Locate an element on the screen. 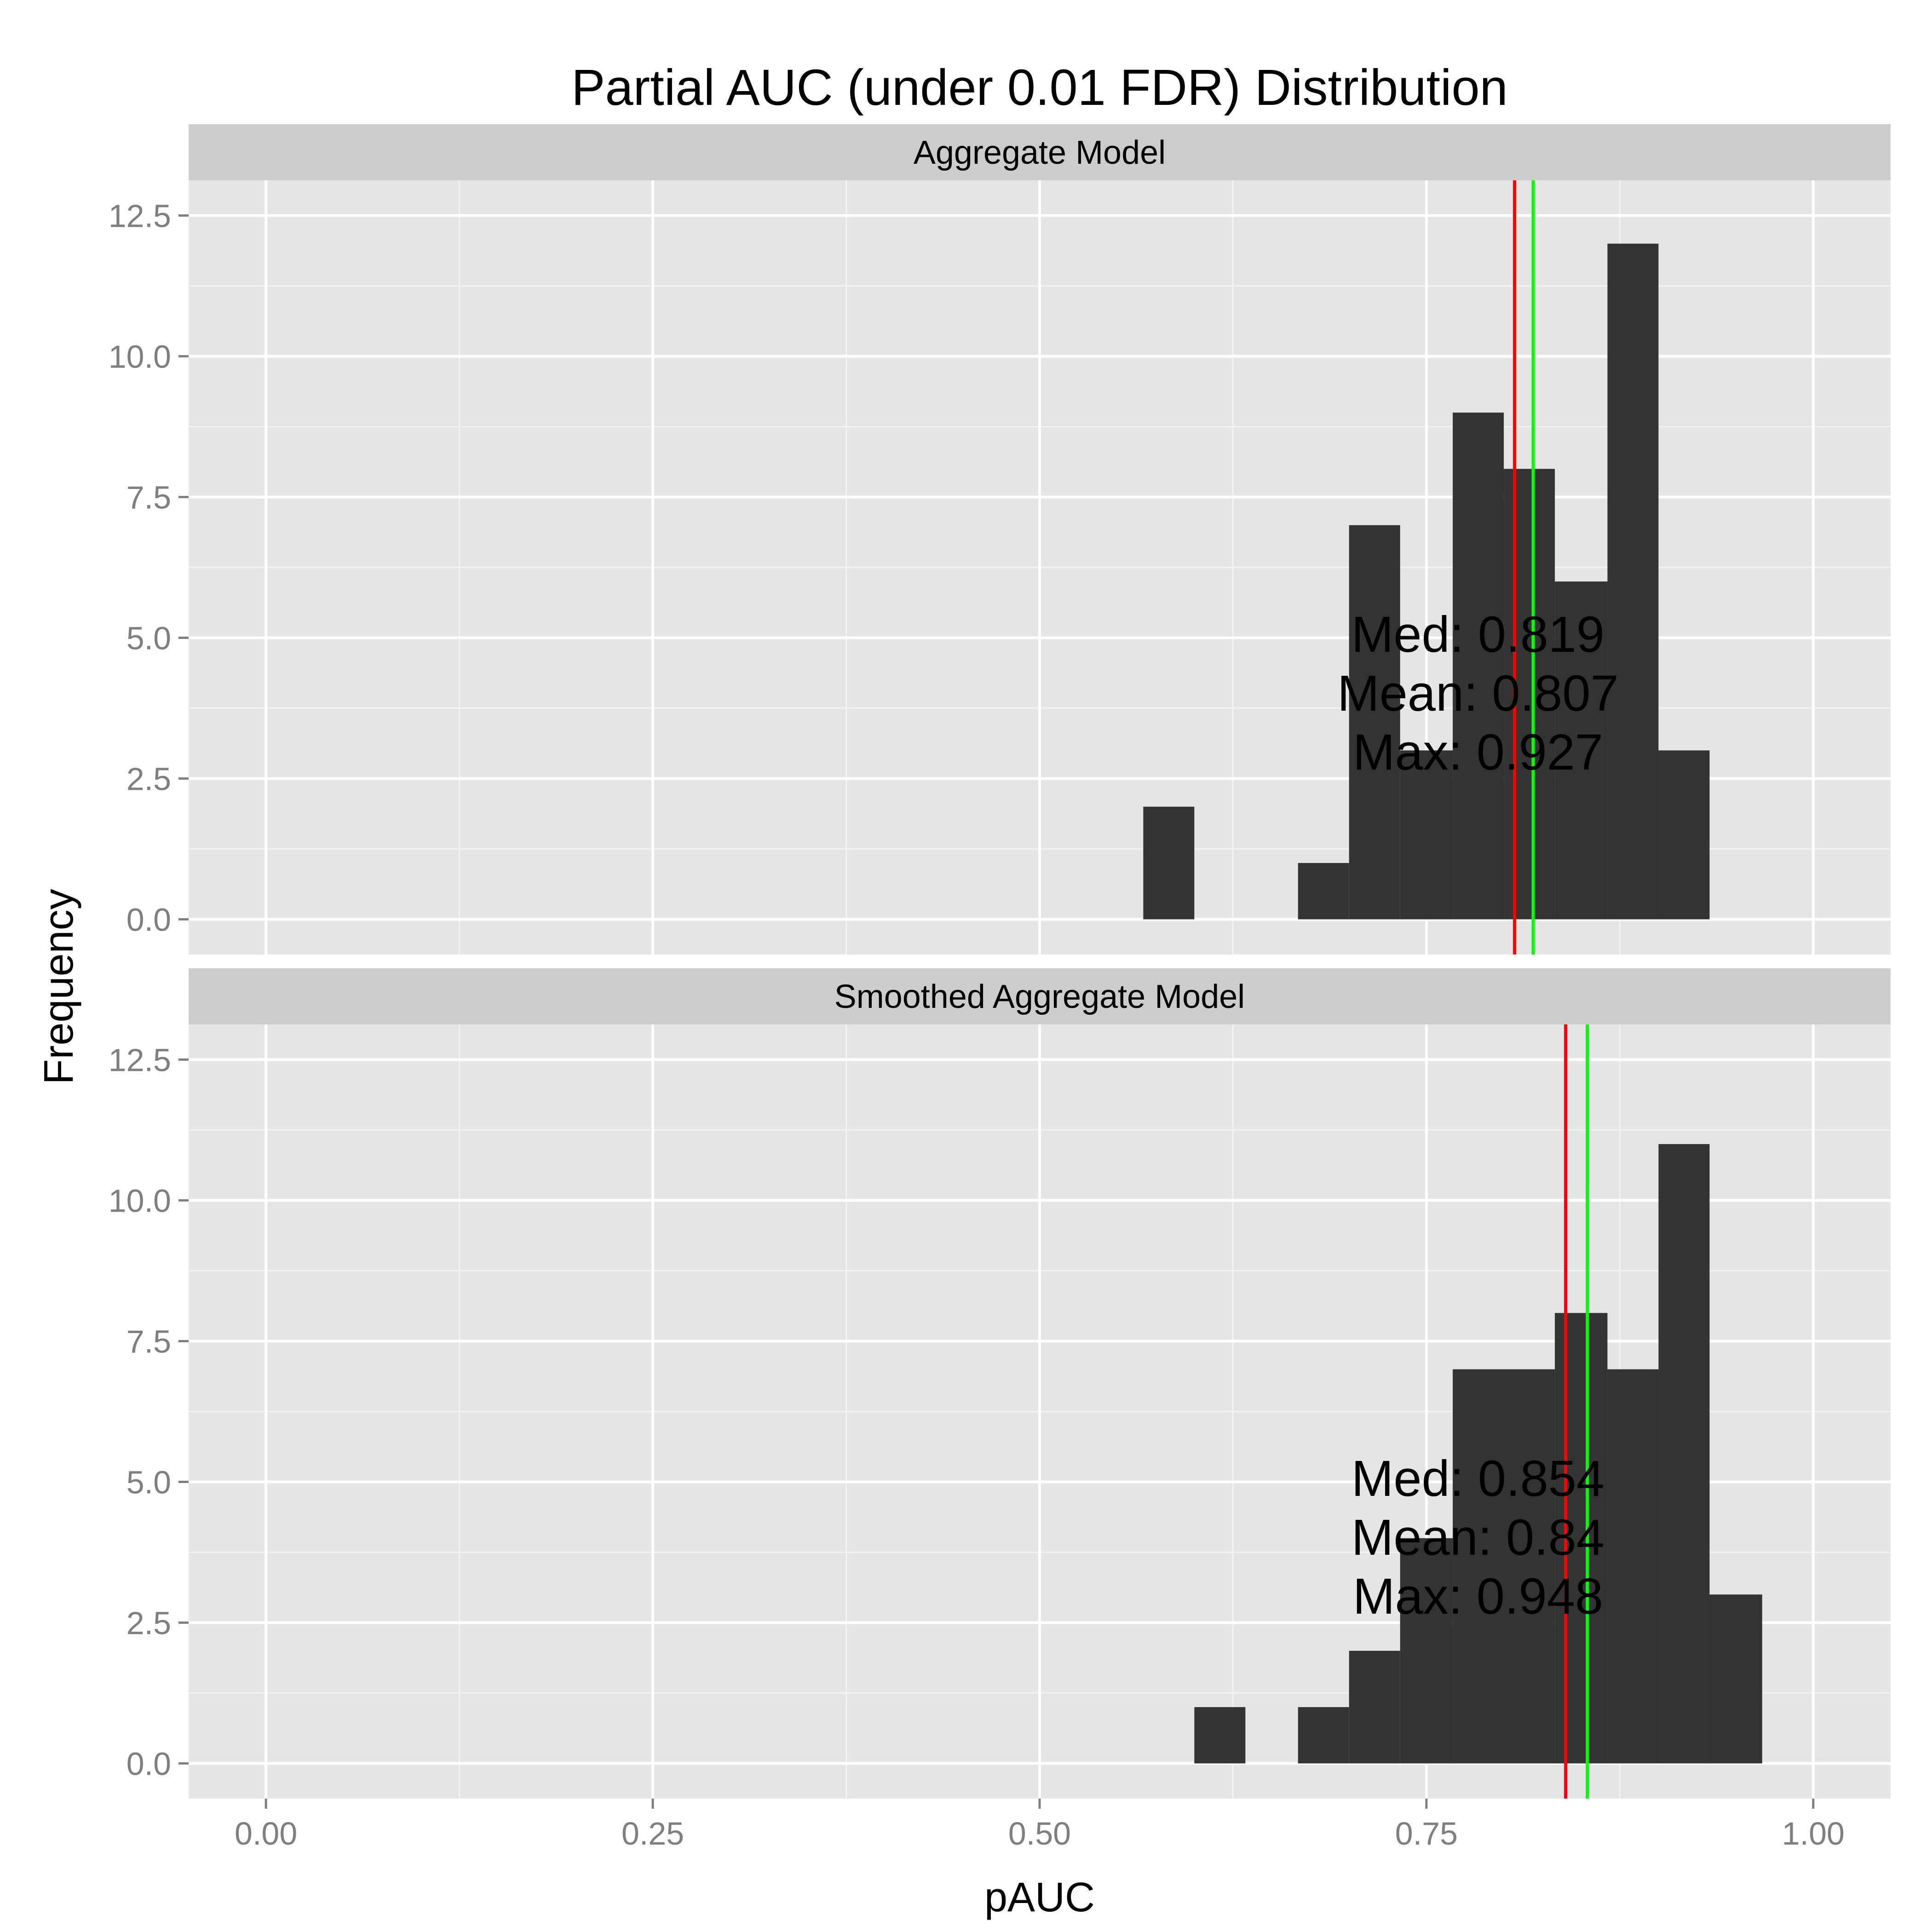 The image size is (1932, 1932). facet-strip-label: Aggregate Model is located at coordinates (1040, 152).